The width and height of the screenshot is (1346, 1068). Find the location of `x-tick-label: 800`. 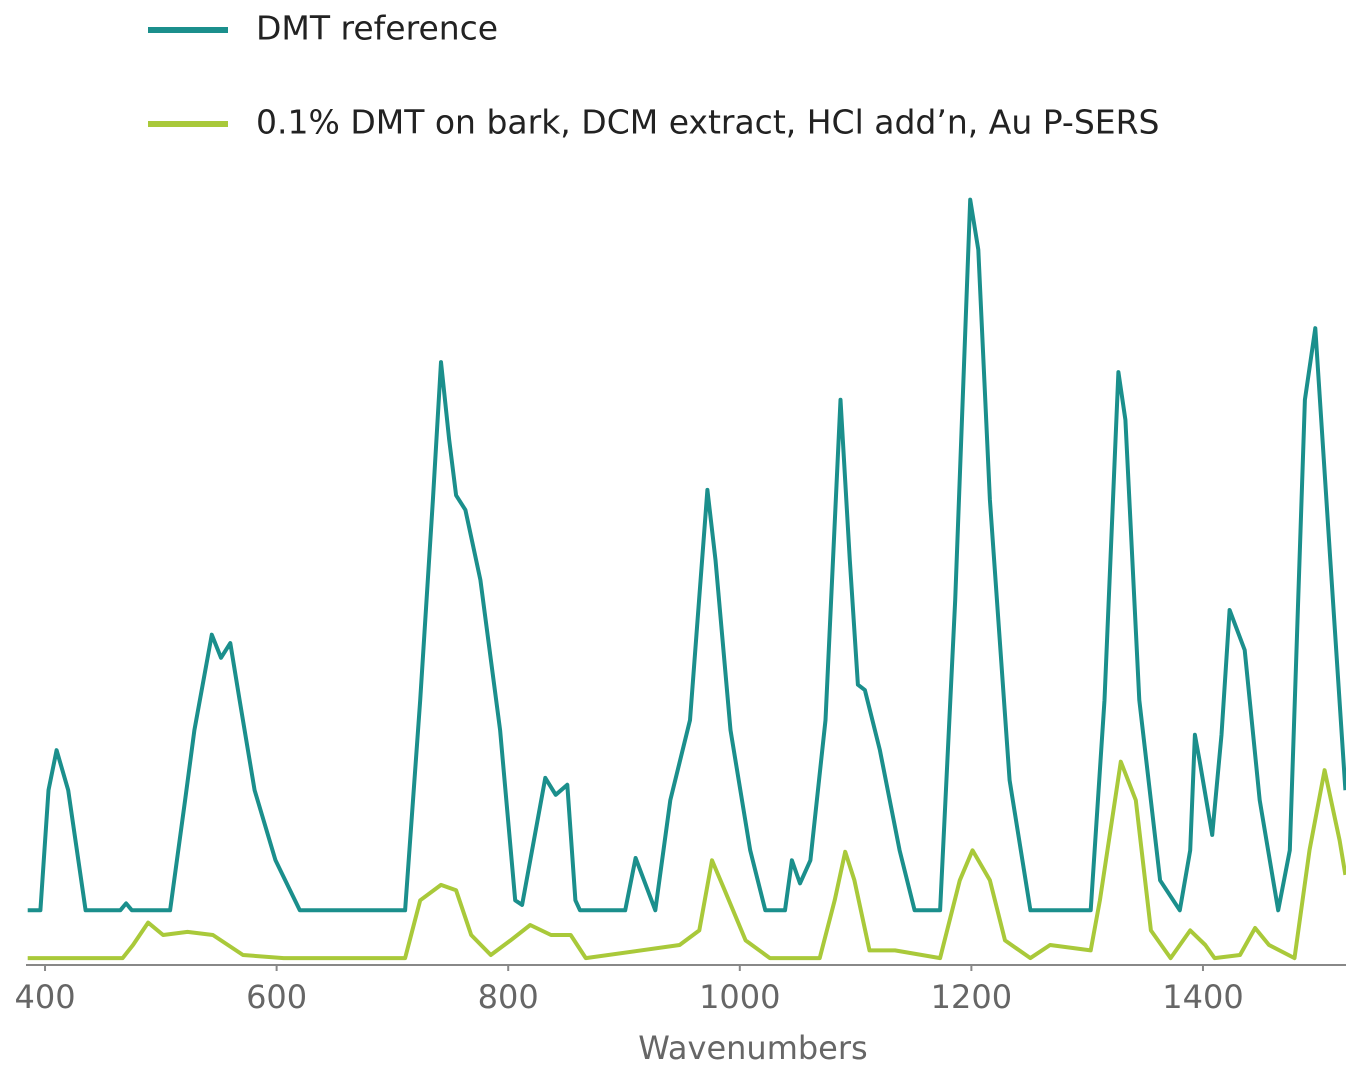

x-tick-label: 800 is located at coordinates (508, 997).